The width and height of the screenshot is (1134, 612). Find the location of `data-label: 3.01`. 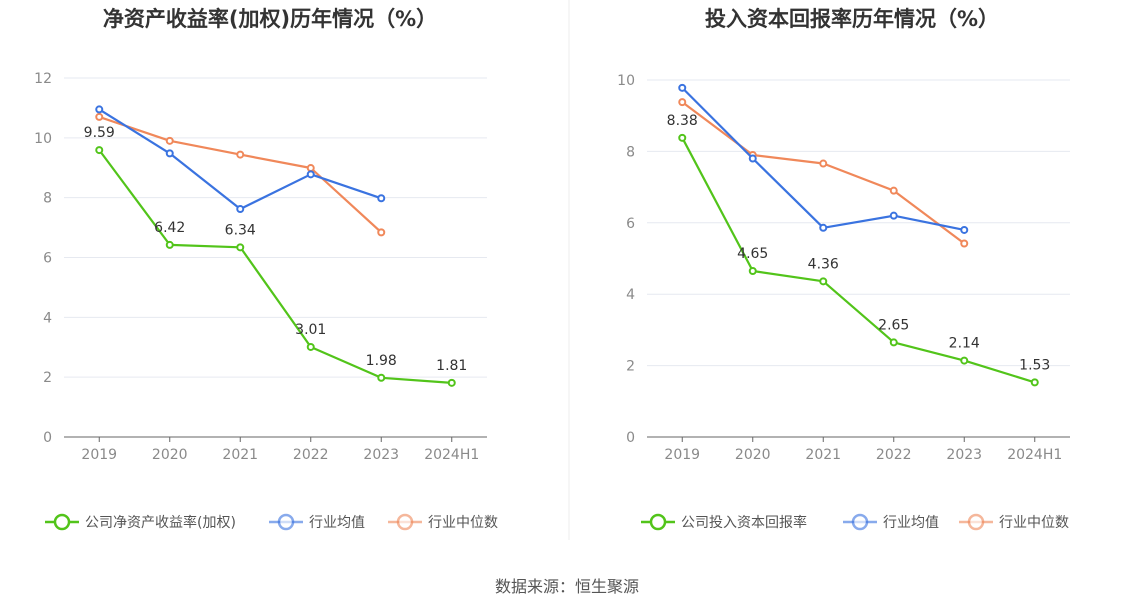

data-label: 3.01 is located at coordinates (310, 330).